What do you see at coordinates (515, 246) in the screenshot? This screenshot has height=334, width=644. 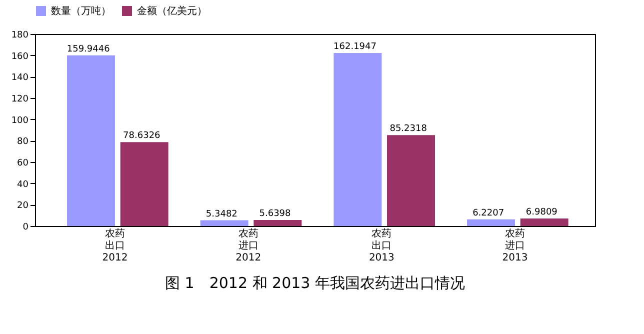 I see `x-tick-label: 农药进口2013` at bounding box center [515, 246].